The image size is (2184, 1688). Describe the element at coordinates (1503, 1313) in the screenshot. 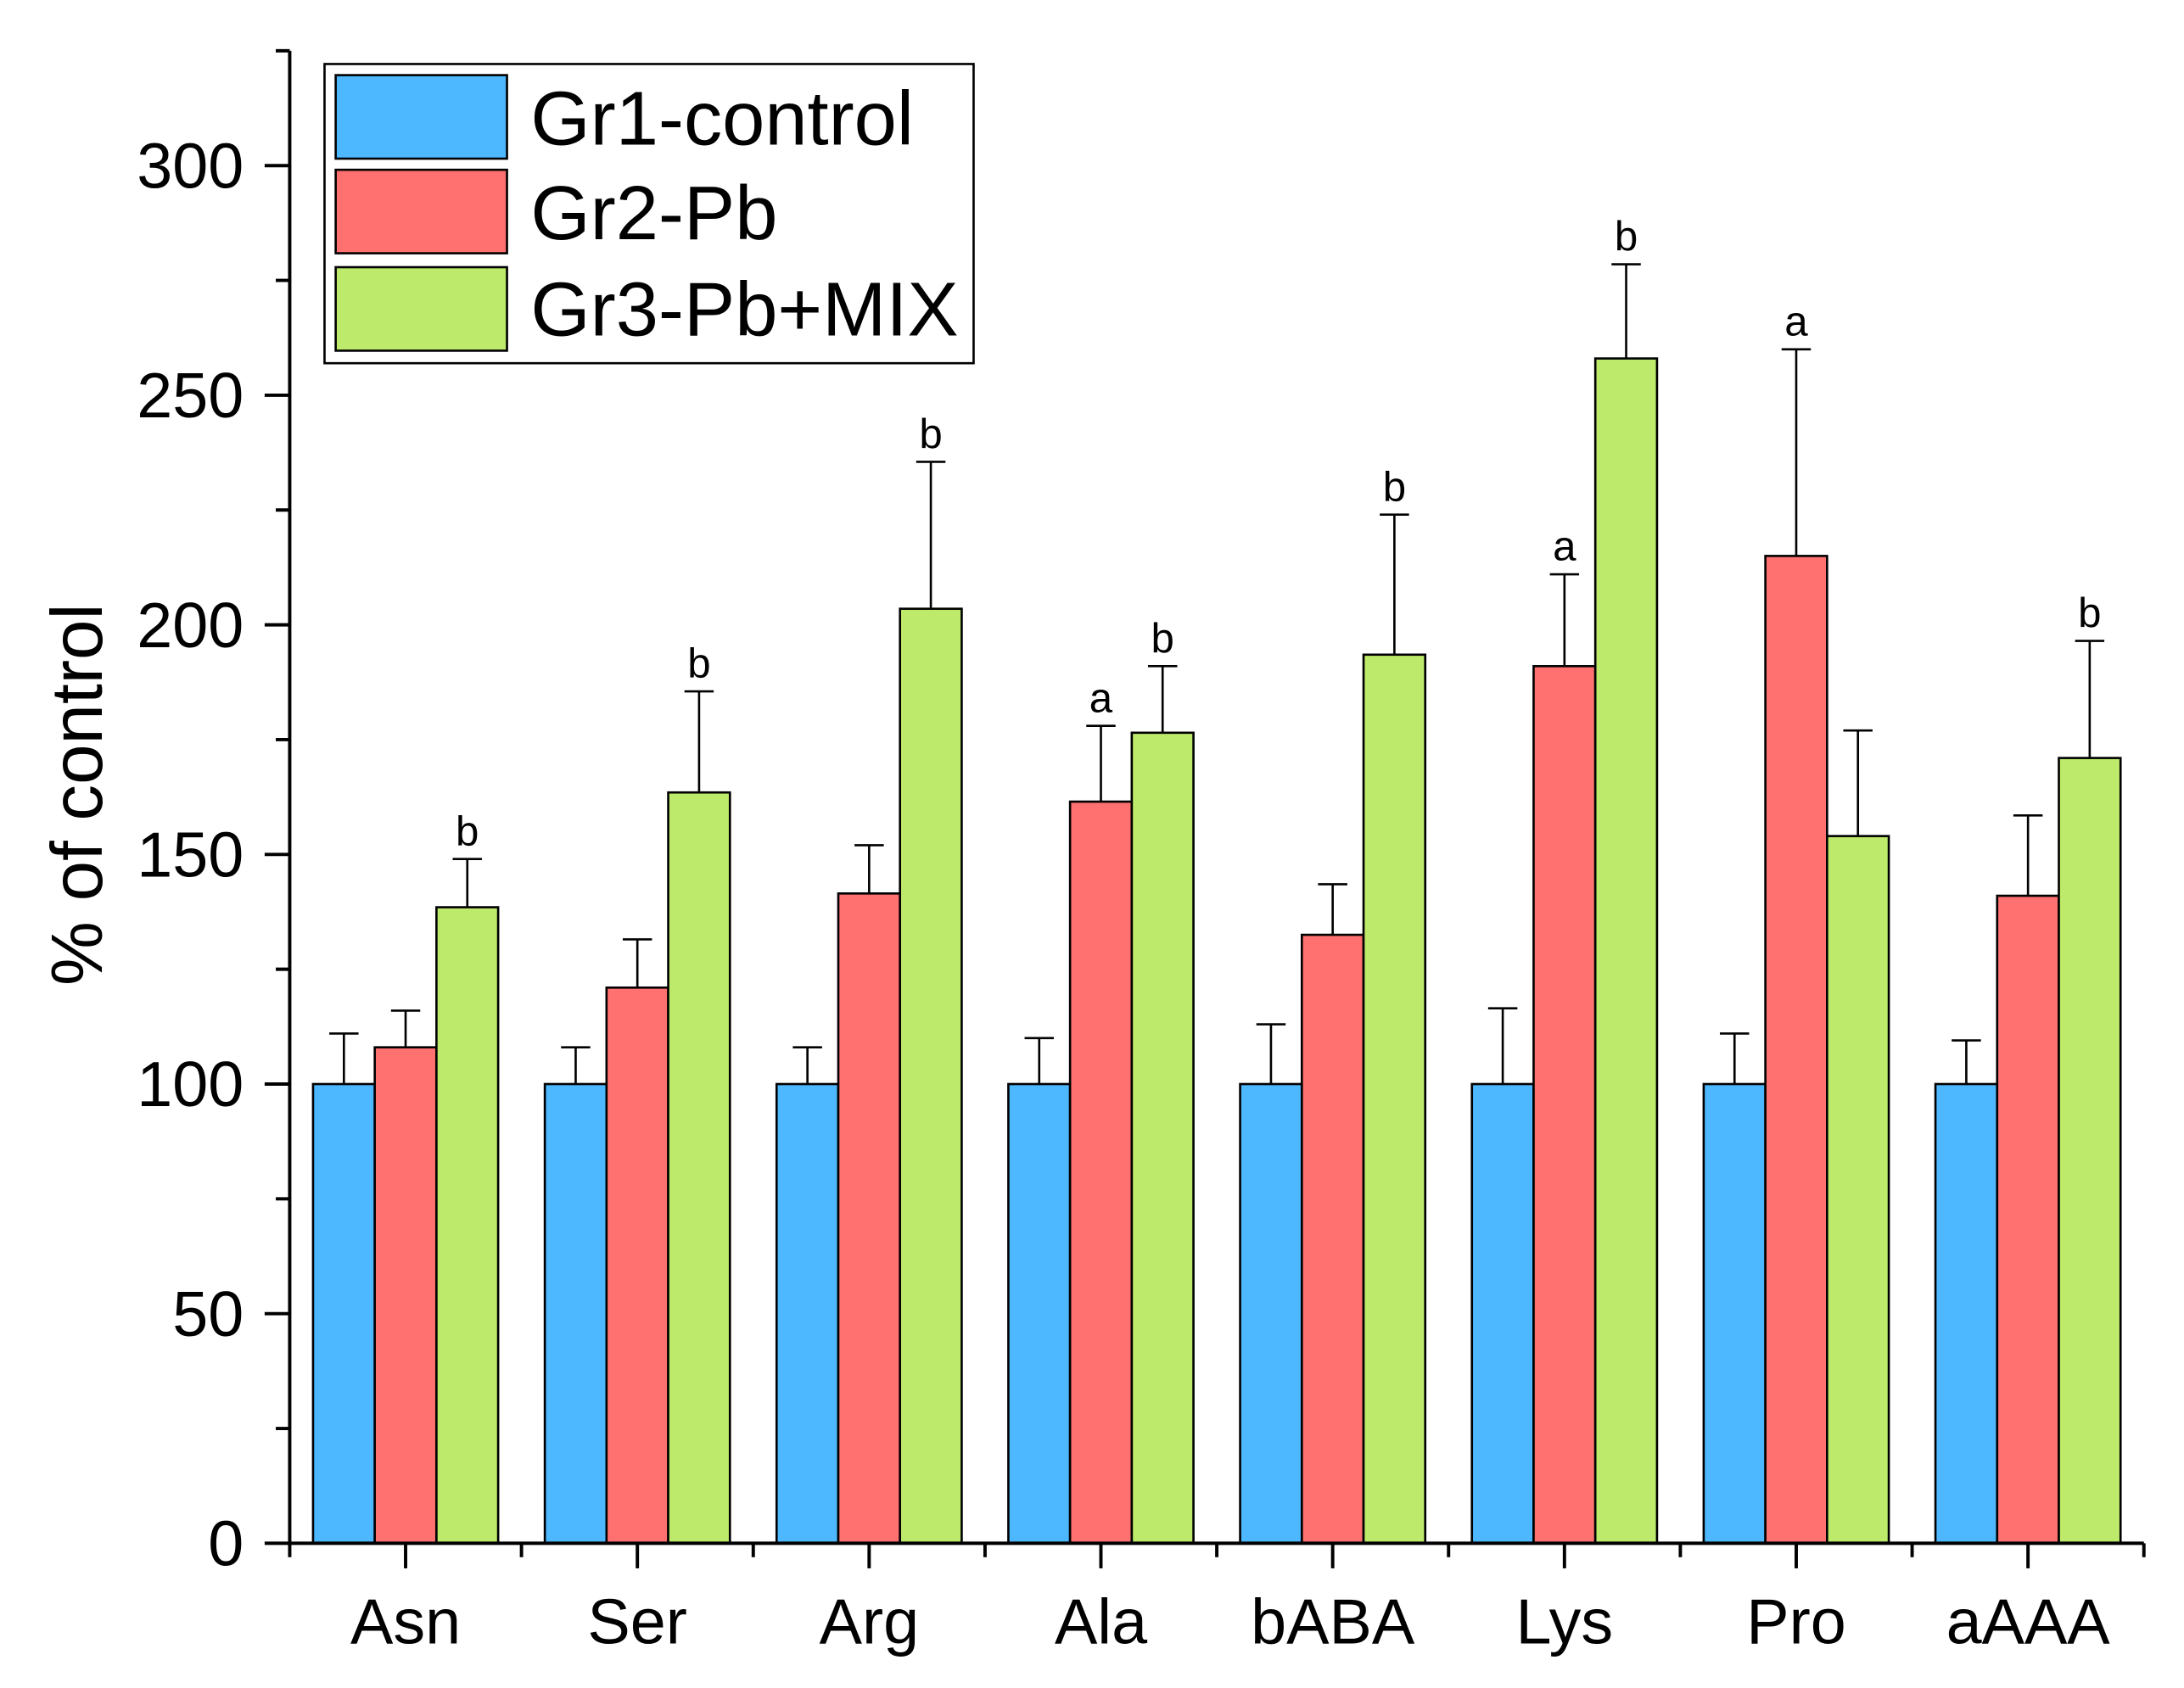

I see `bar-Lys-Gr1-control` at that location.